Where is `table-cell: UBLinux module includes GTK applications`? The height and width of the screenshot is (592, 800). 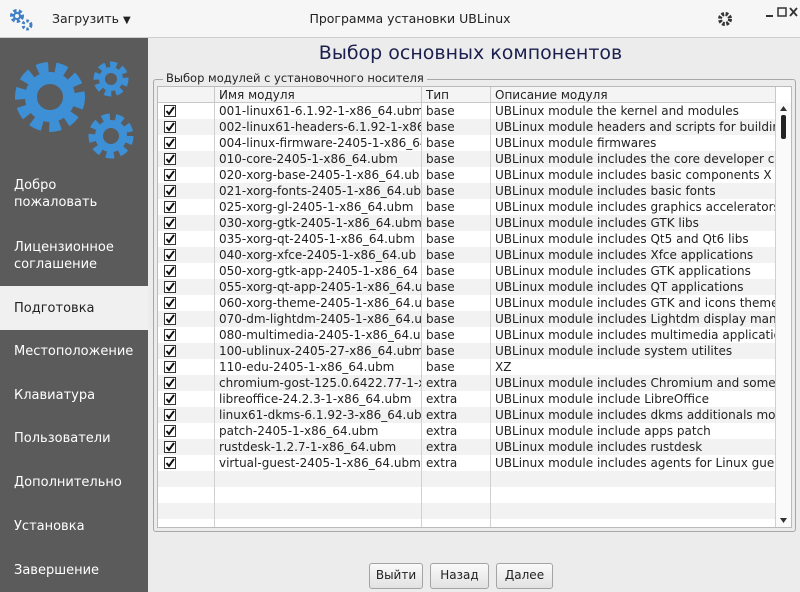
table-cell: UBLinux module includes GTK applications is located at coordinates (623, 271).